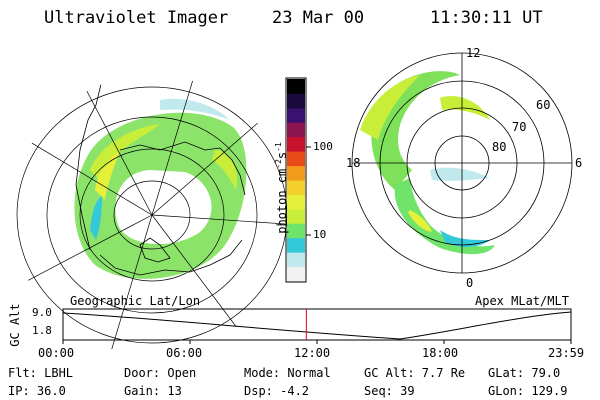  What do you see at coordinates (486, 18) in the screenshot?
I see `observation-time: 11:30:11 UT` at bounding box center [486, 18].